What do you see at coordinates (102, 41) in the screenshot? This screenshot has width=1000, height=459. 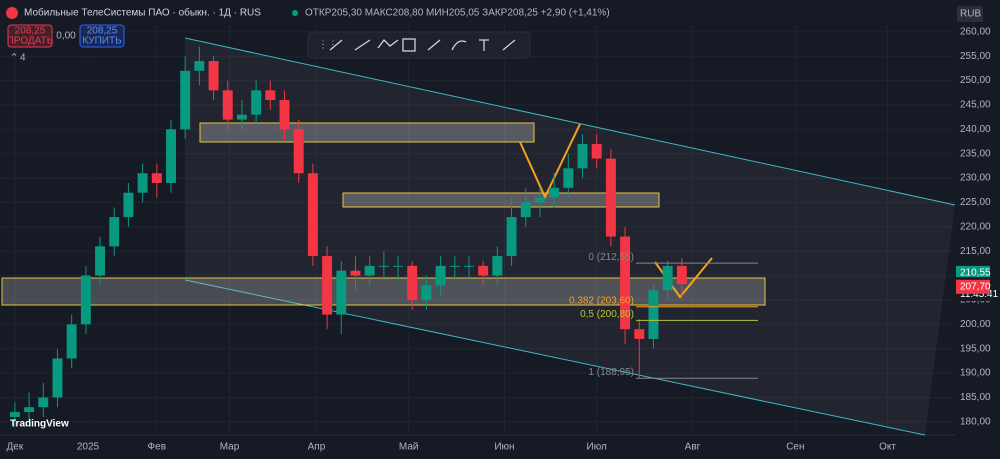 I see `buy-label: КУПИТЬ` at bounding box center [102, 41].